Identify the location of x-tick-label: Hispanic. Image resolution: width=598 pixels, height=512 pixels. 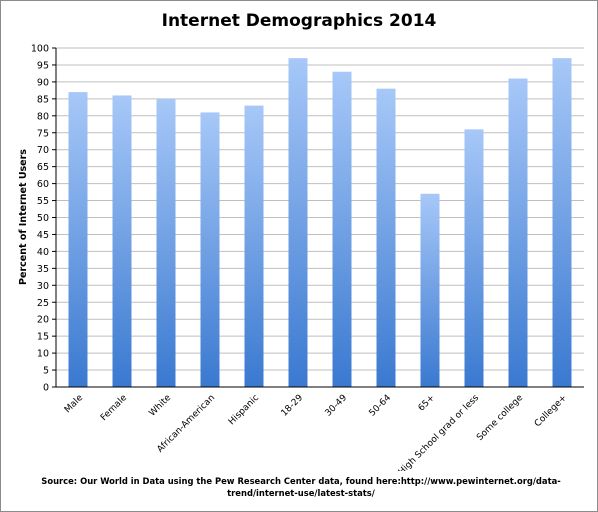
(244, 410).